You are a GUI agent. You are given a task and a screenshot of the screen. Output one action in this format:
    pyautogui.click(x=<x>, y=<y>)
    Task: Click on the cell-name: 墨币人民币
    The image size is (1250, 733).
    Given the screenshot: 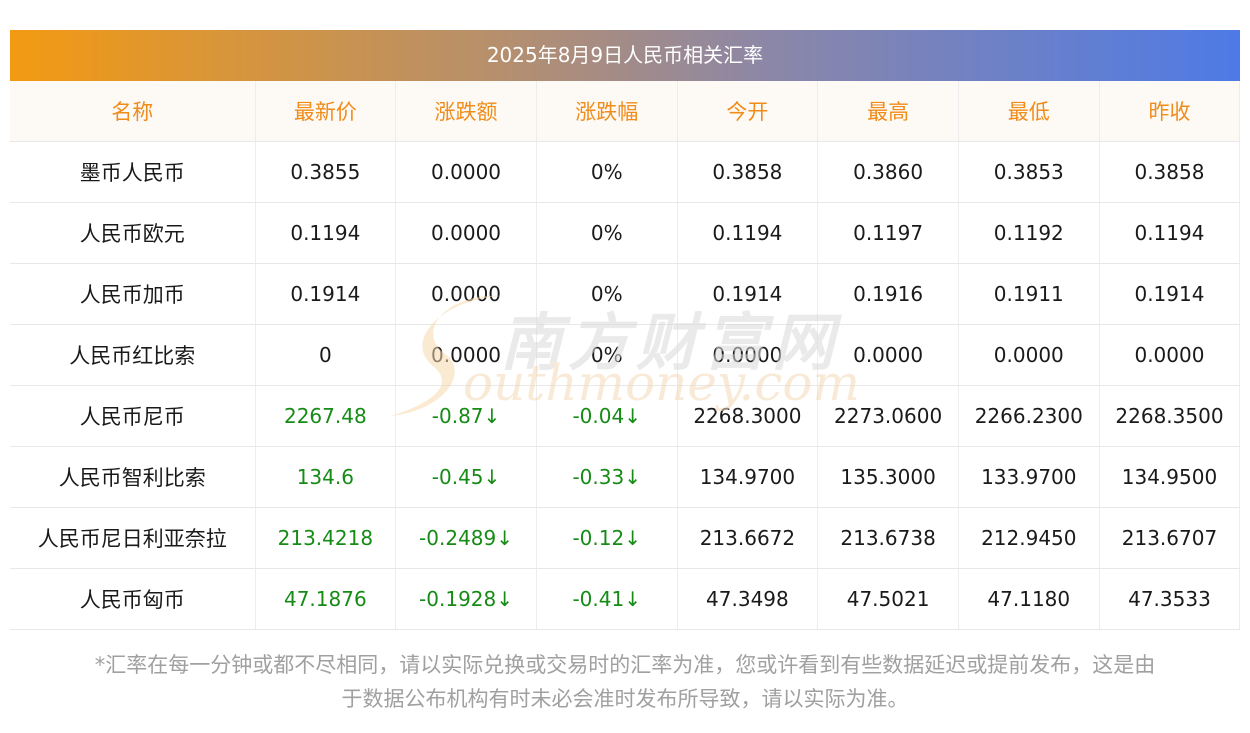 What is the action you would take?
    pyautogui.click(x=133, y=172)
    